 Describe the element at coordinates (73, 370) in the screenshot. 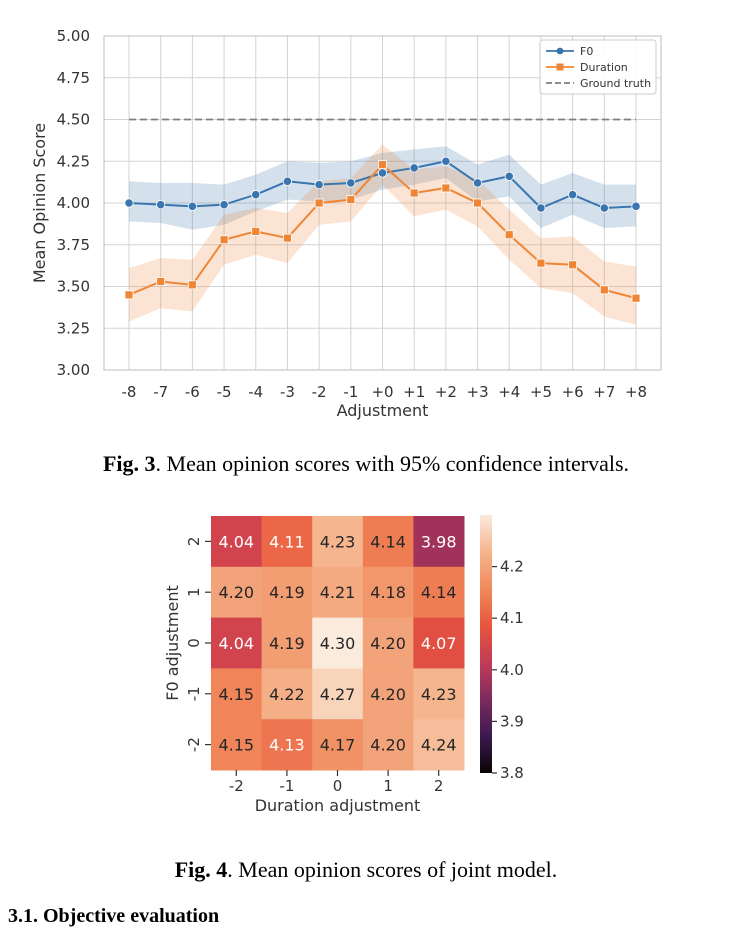

I see `y-tick-label: 3.00` at that location.